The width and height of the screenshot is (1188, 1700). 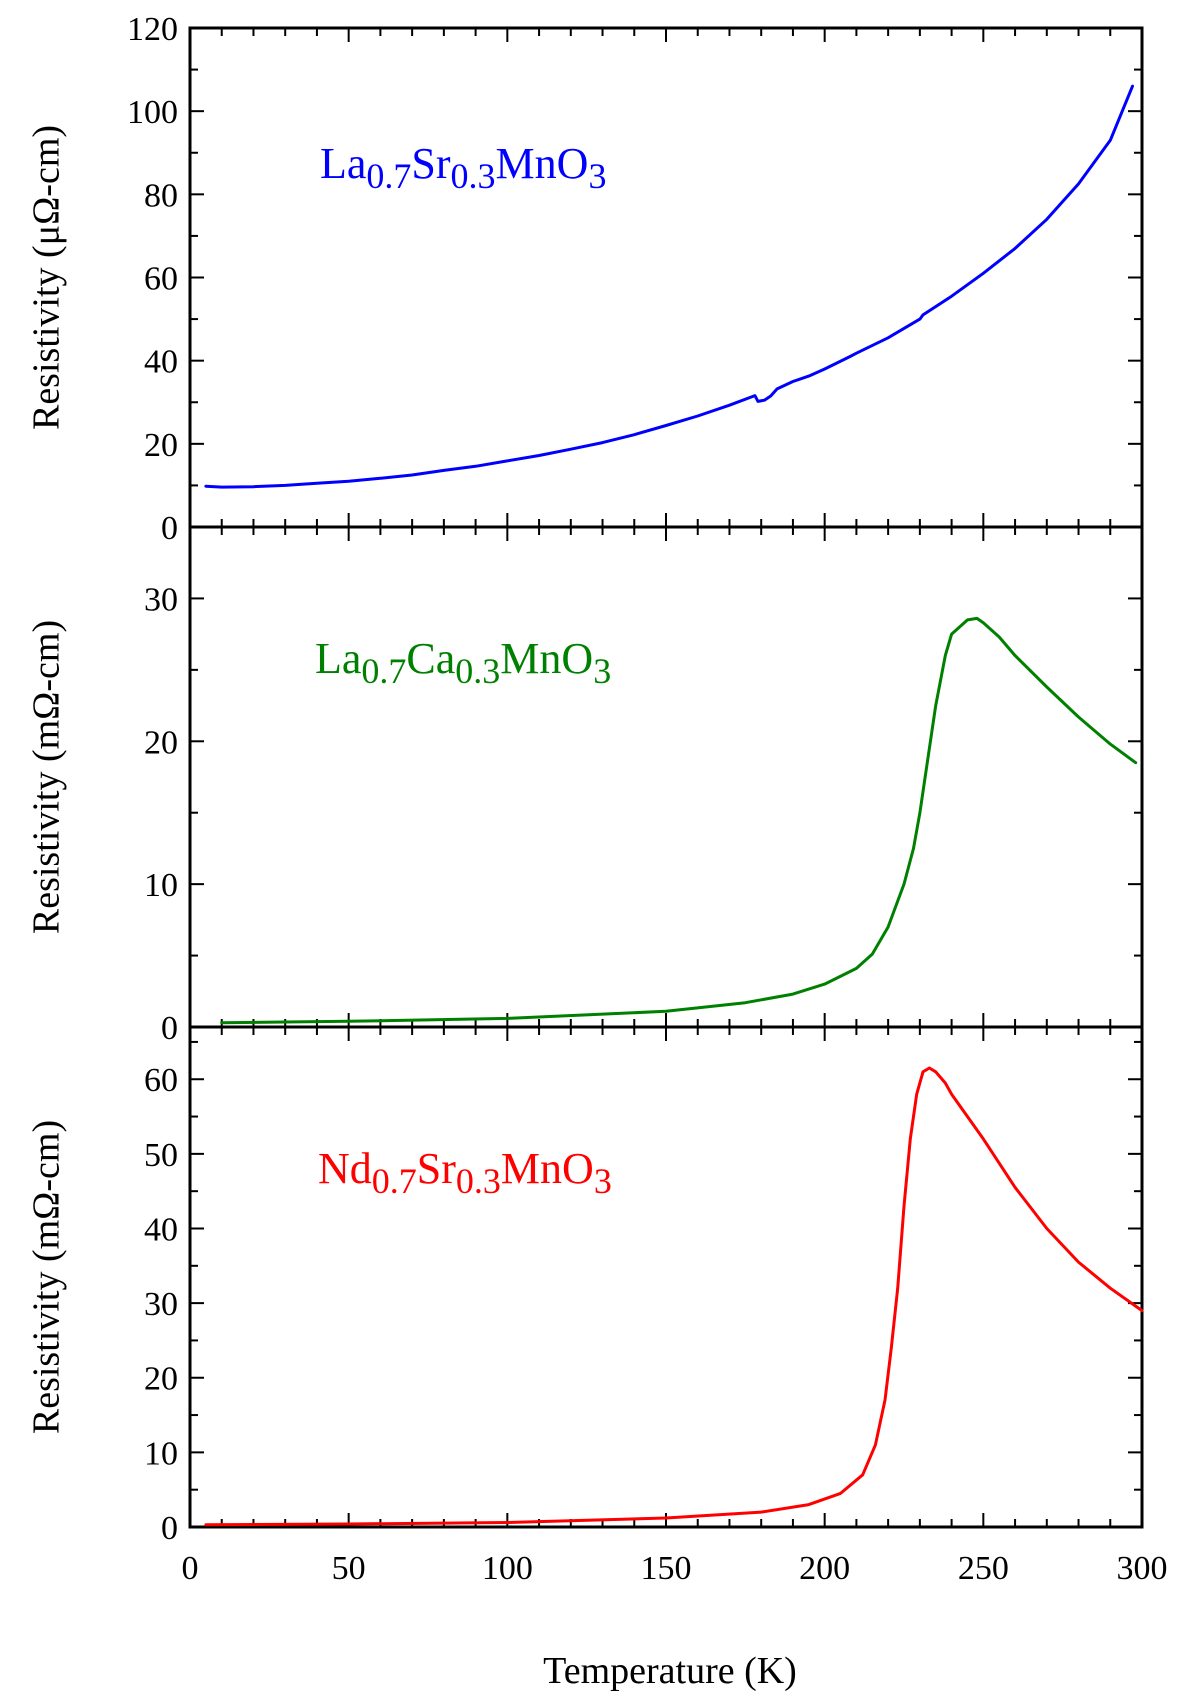 I want to click on y-tick-label: 50, so click(x=161, y=1155).